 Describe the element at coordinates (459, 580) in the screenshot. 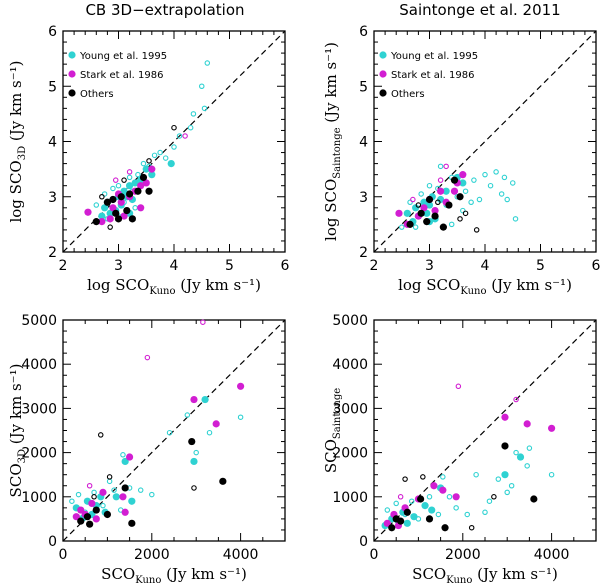

I see `x-axis-label-sub: Kuno` at that location.